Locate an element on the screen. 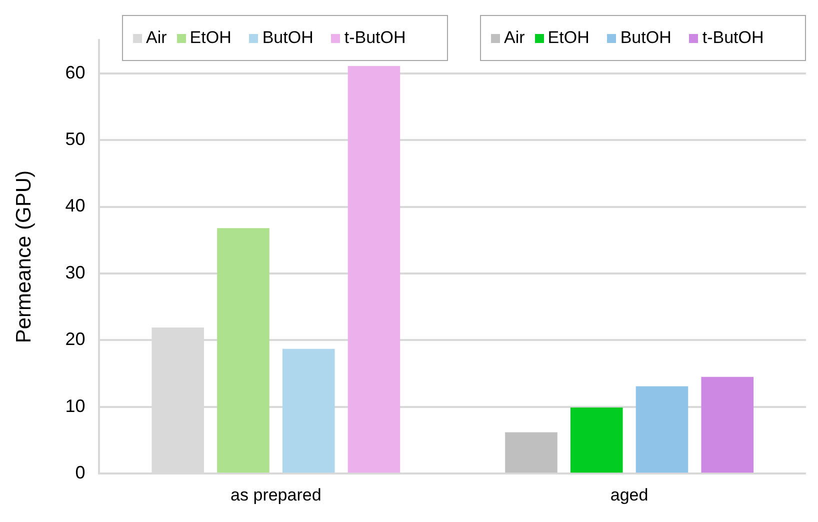 This screenshot has width=818, height=522. legend-label: t-ButOH is located at coordinates (375, 38).